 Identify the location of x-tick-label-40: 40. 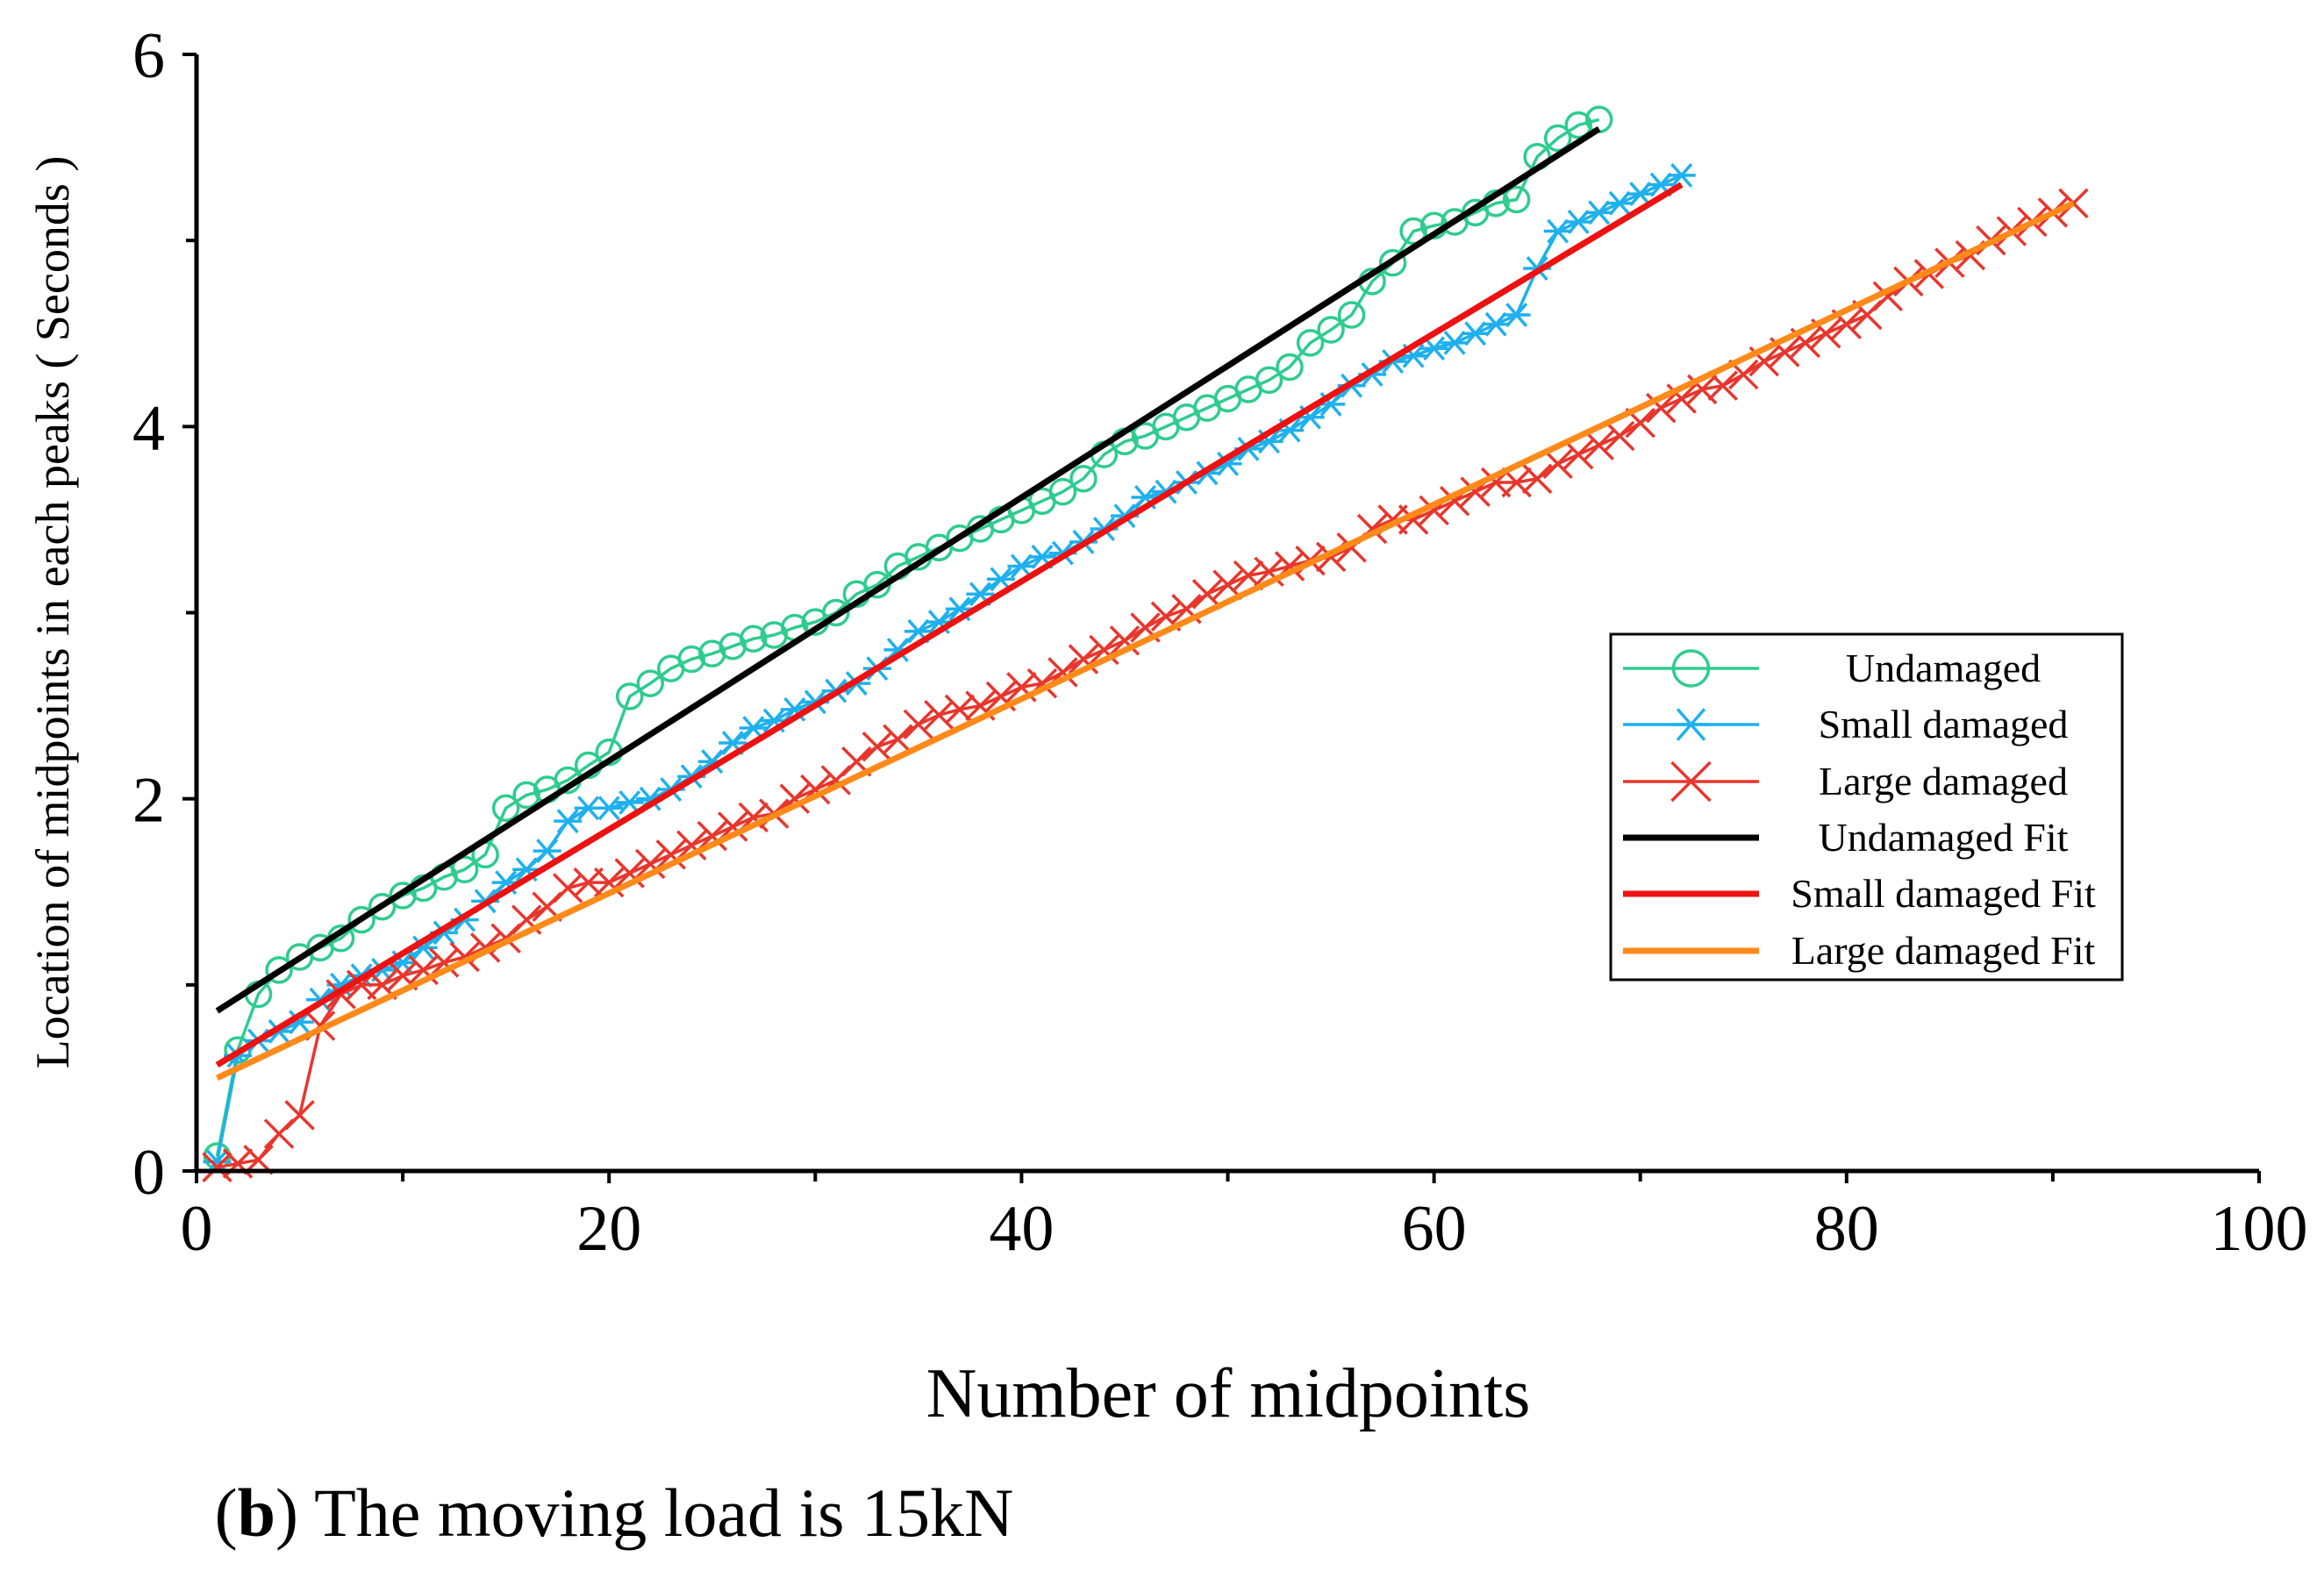
(1021, 1229).